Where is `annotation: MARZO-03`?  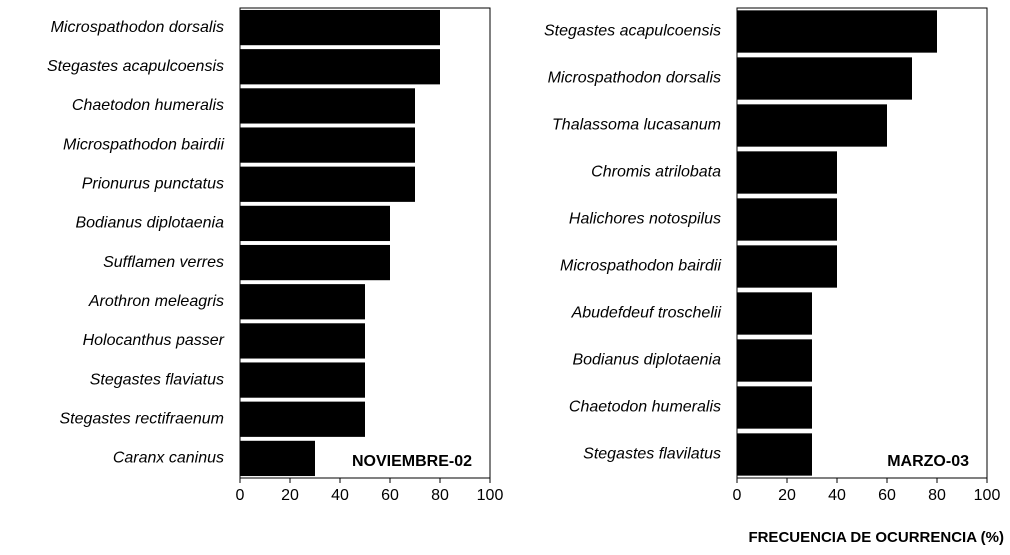
annotation: MARZO-03 is located at coordinates (928, 461).